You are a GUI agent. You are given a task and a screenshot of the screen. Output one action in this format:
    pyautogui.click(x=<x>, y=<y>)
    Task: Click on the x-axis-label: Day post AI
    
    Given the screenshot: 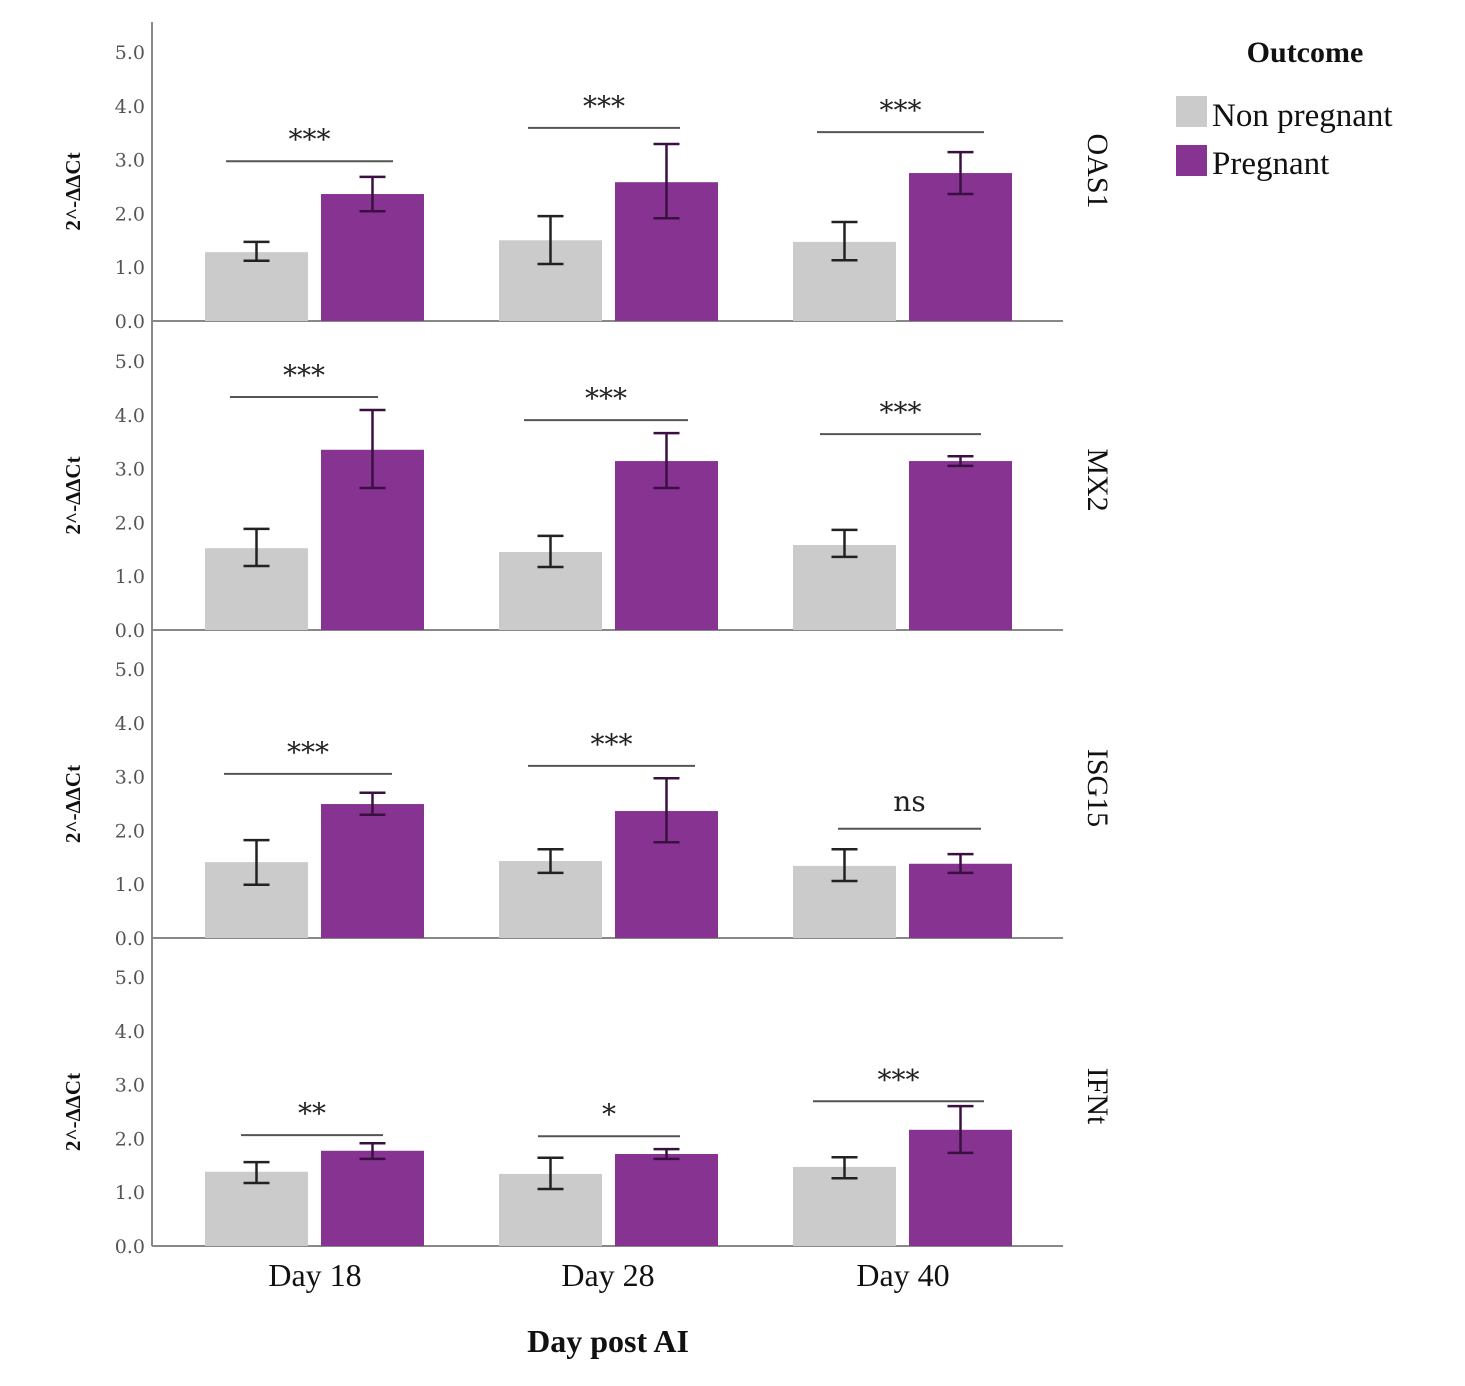 What is the action you would take?
    pyautogui.click(x=608, y=1341)
    